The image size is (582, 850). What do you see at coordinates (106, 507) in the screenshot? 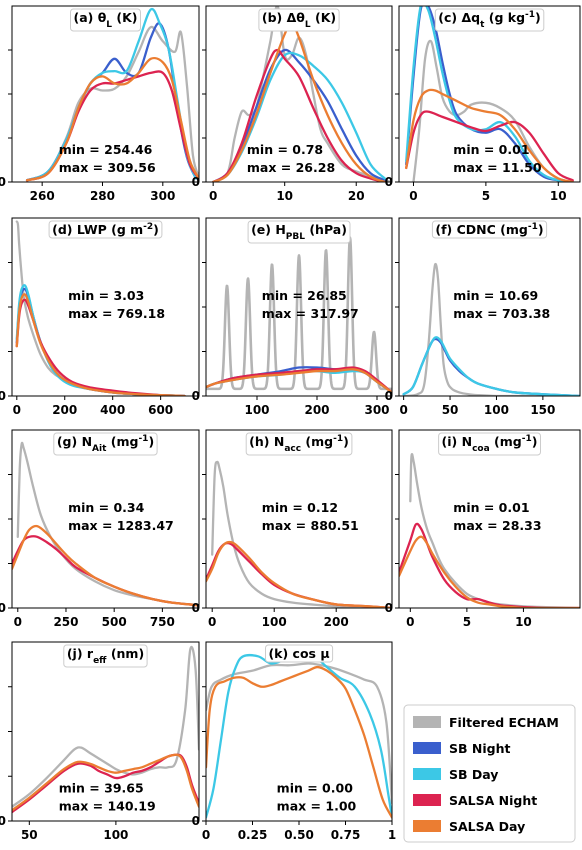
I see `annotation-line: min = 0.34` at bounding box center [106, 507].